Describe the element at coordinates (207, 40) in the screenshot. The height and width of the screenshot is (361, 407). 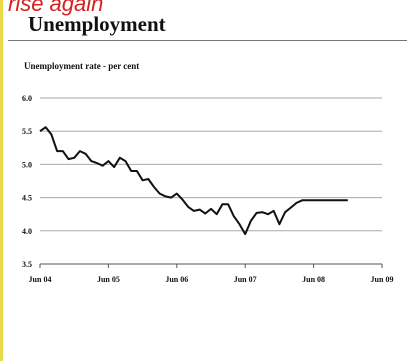
I see `title-divider` at that location.